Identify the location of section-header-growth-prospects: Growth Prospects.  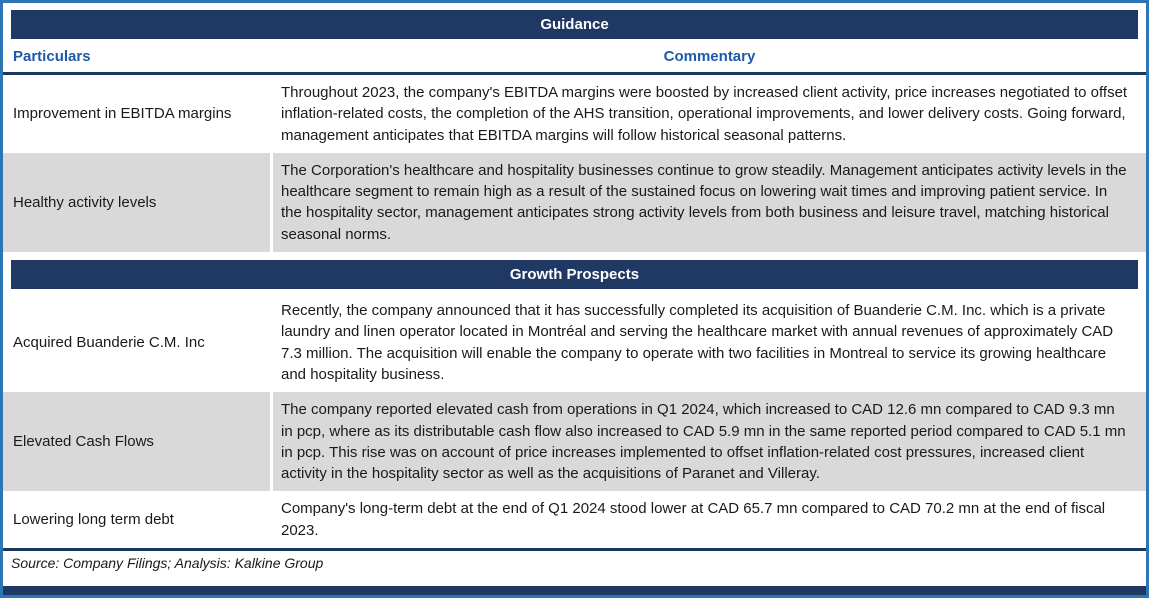
(574, 275).